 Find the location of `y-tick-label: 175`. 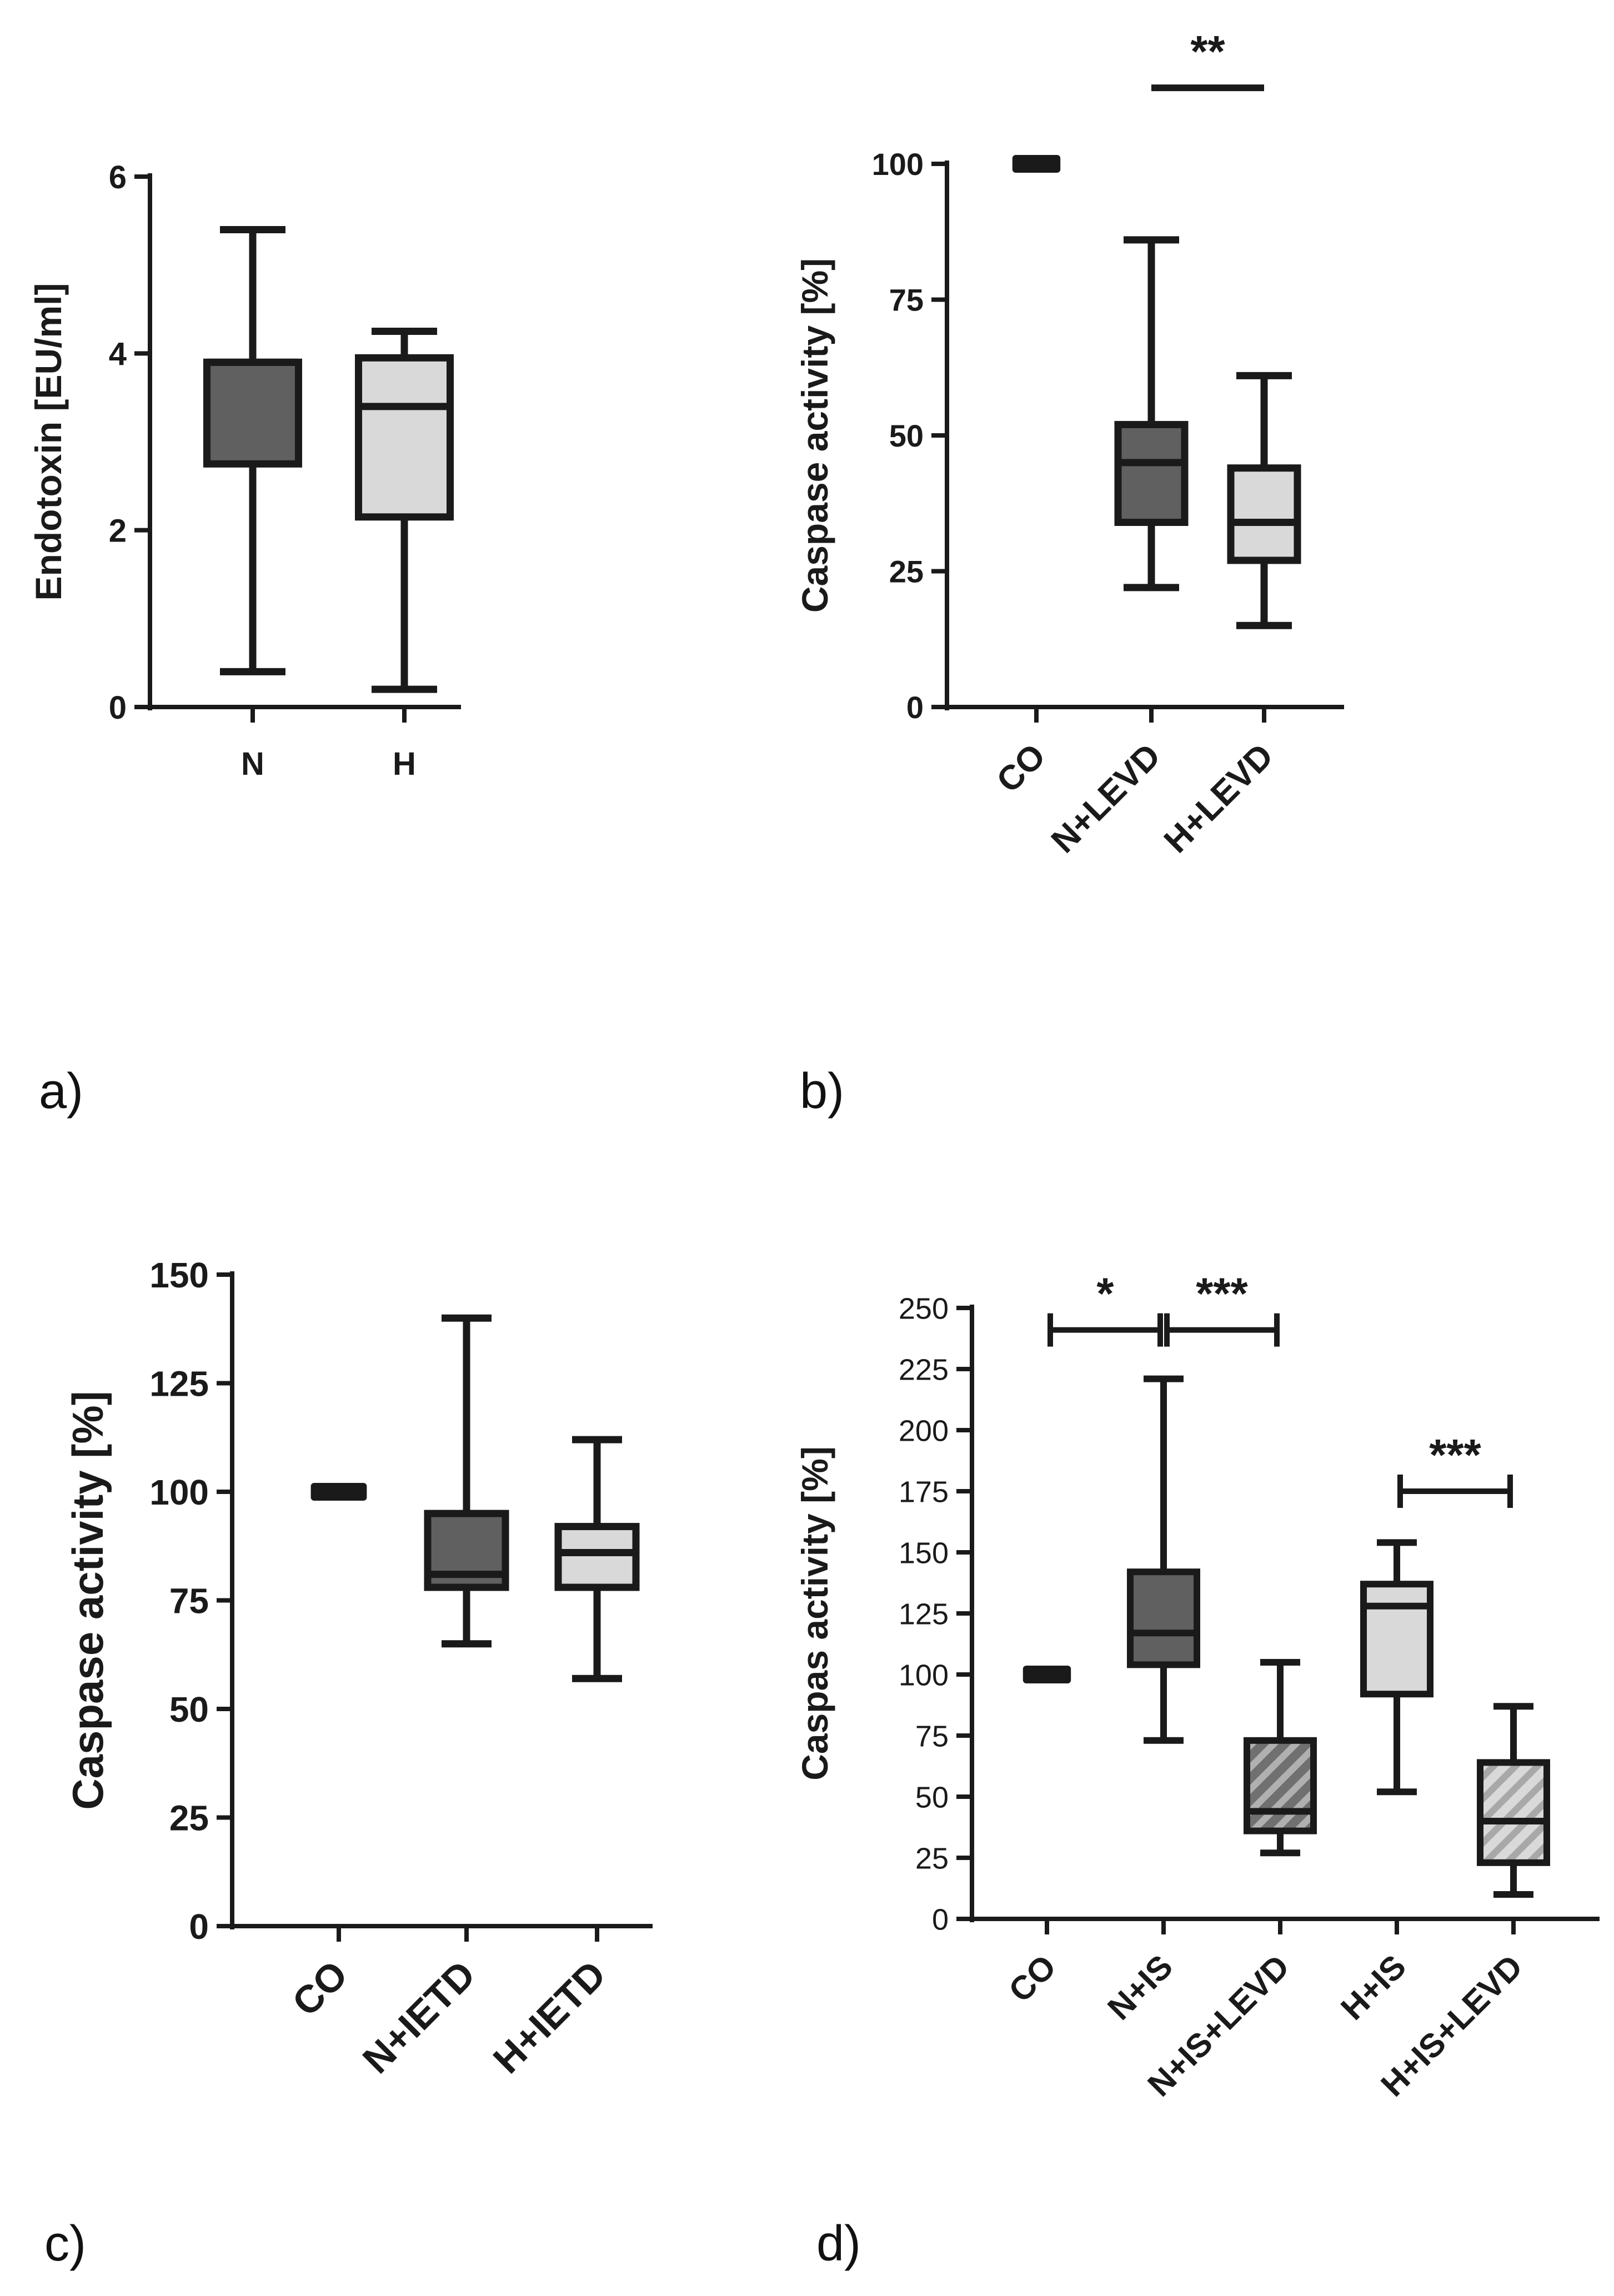

y-tick-label: 175 is located at coordinates (924, 1491).